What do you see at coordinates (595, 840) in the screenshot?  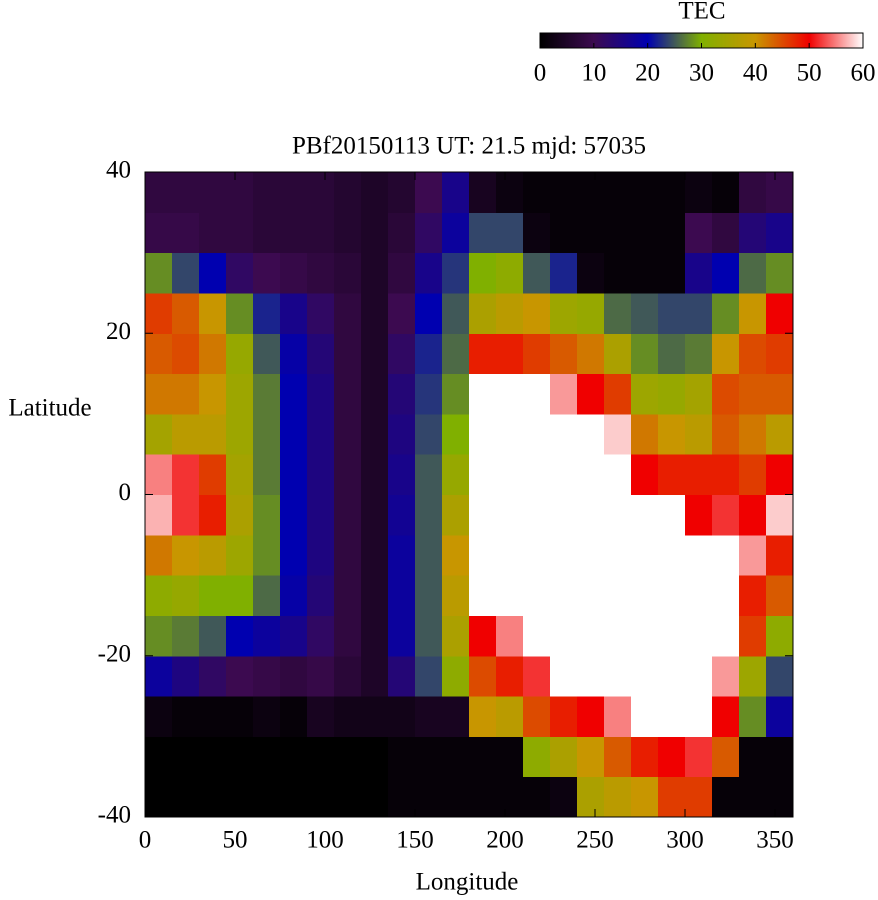 I see `x-tick-label: 250` at bounding box center [595, 840].